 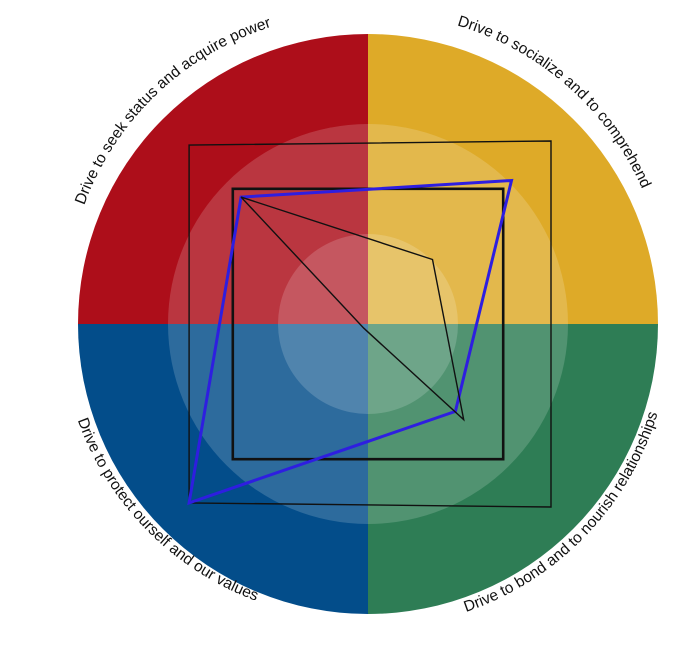 I want to click on ring-inner, so click(x=368, y=324).